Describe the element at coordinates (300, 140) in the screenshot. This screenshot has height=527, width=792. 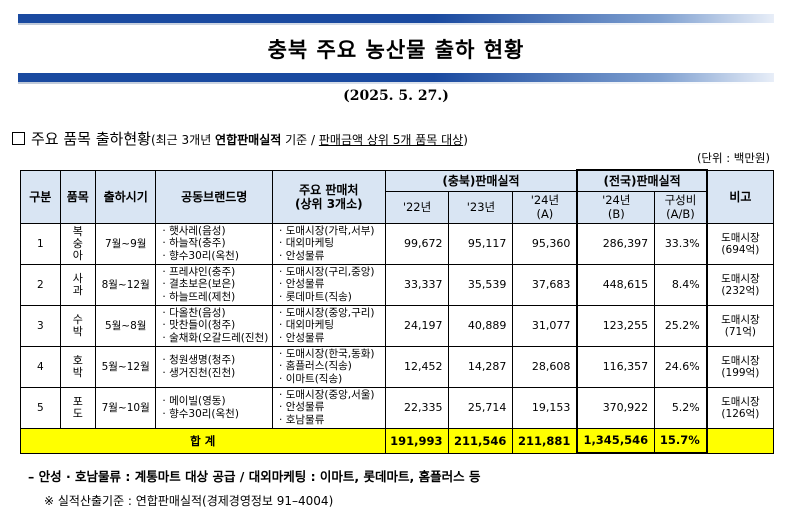
I see `section-note-mid: 기준 /` at that location.